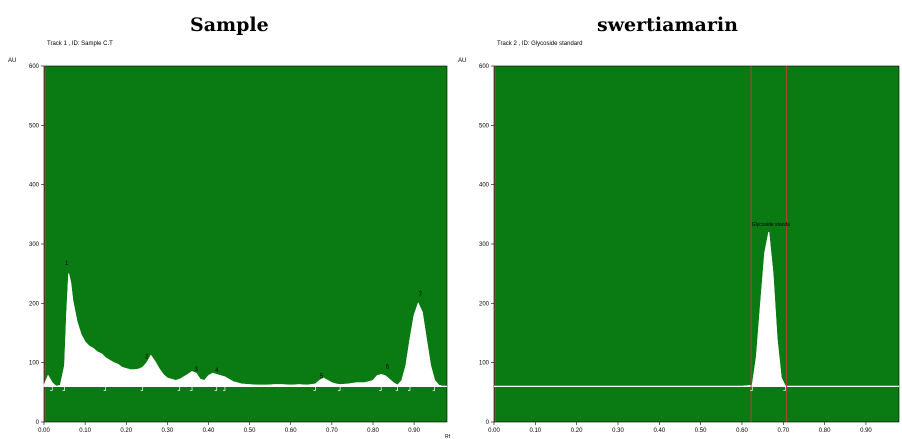 The height and width of the screenshot is (439, 902). What do you see at coordinates (147, 358) in the screenshot?
I see `peak-label: 2` at bounding box center [147, 358].